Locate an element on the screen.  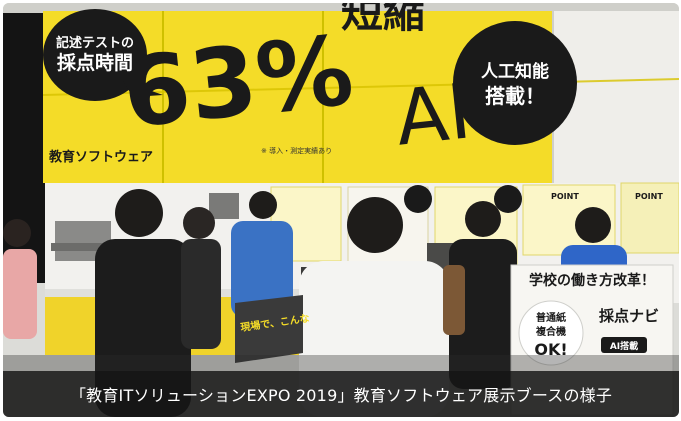
company-label: 教育ソフトウェア is located at coordinates (100, 157).